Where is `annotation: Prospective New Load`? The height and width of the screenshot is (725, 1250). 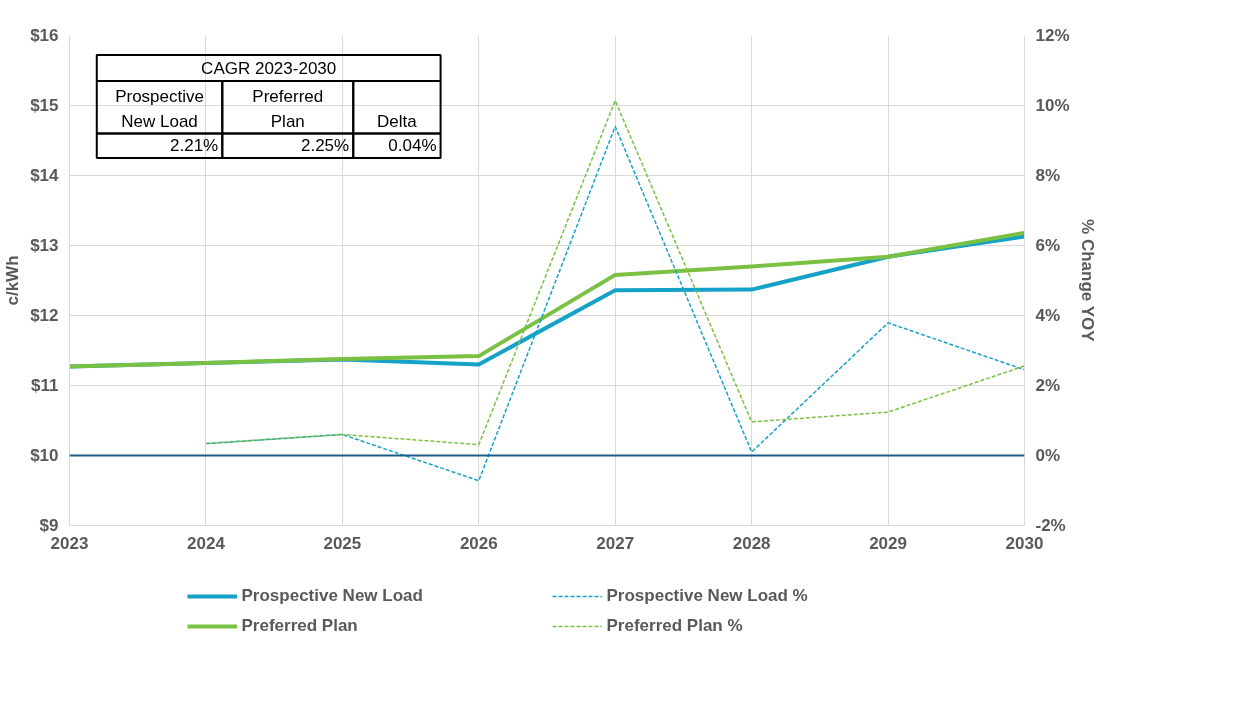 annotation: Prospective New Load is located at coordinates (159, 109).